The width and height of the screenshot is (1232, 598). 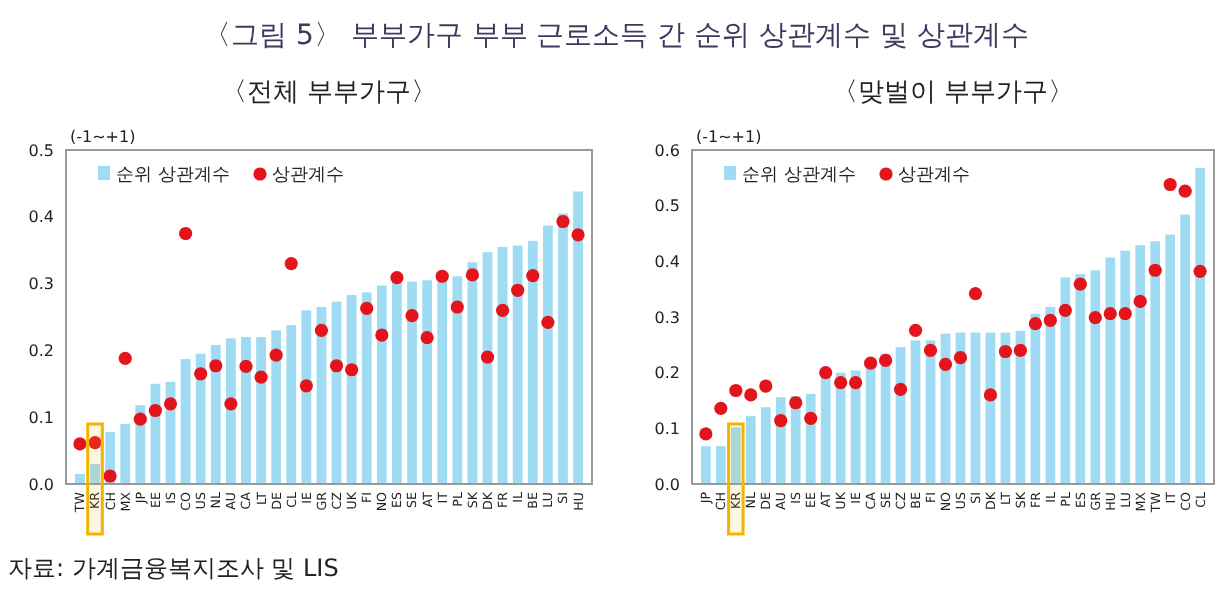 What do you see at coordinates (173, 568) in the screenshot?
I see `text: 자료: 가계금융복지조사 및 LIS` at bounding box center [173, 568].